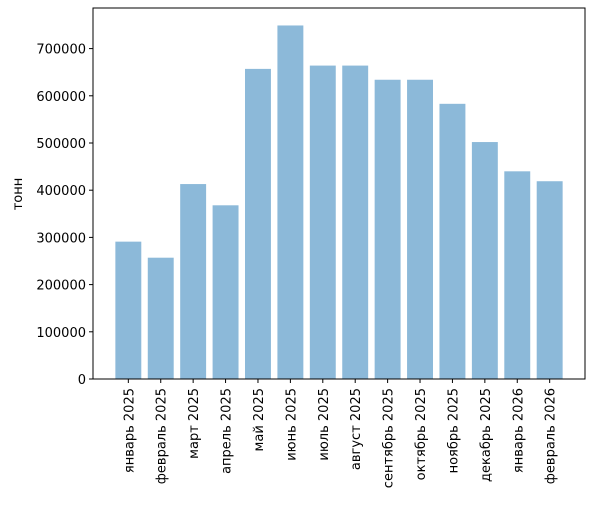  I want to click on x-tick-label: август 2025, so click(356, 429).